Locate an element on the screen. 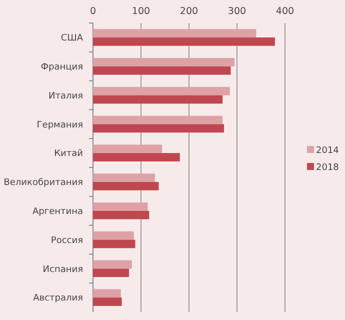 Image resolution: width=345 pixels, height=320 pixels. y-tick-label: Италия is located at coordinates (65, 96).